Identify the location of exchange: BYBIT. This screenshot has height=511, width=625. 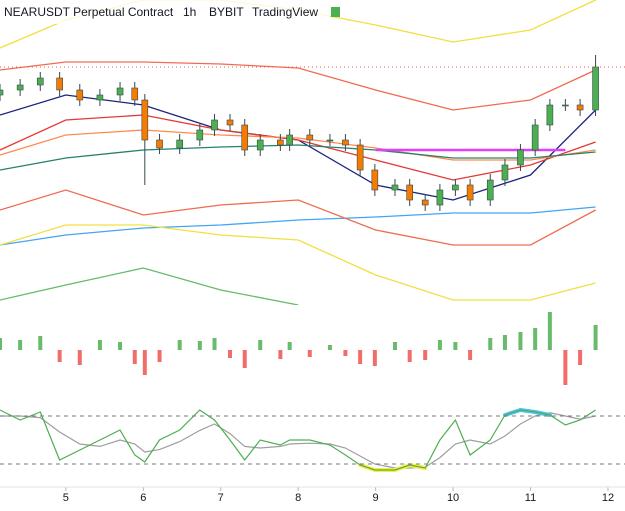
(226, 12).